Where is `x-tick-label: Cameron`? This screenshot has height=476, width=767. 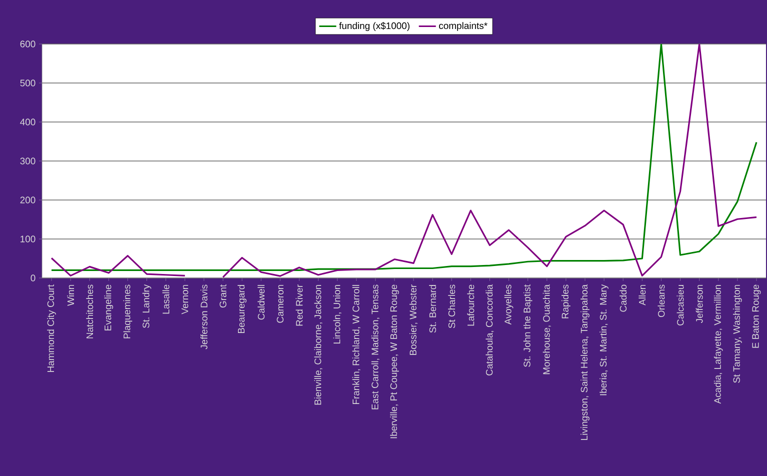 x-tick-label: Cameron is located at coordinates (280, 303).